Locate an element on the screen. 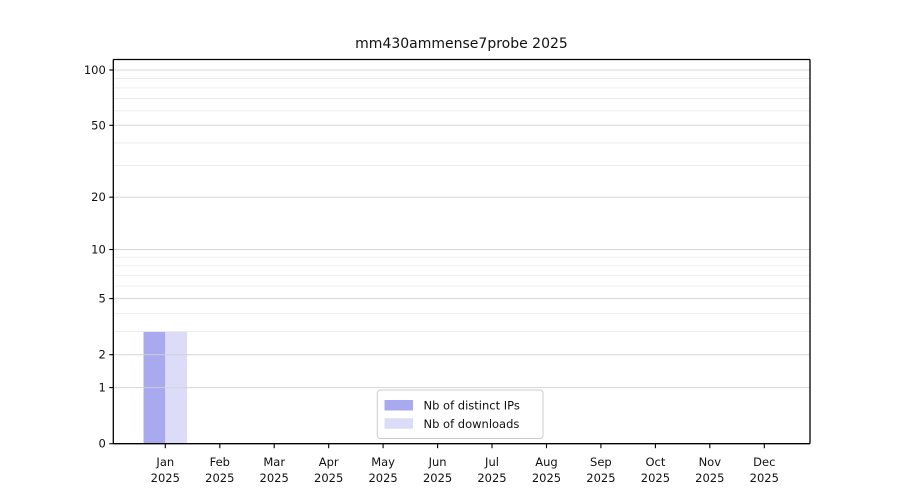 This screenshot has width=900, height=500. x-tick-month: Aug is located at coordinates (546, 462).